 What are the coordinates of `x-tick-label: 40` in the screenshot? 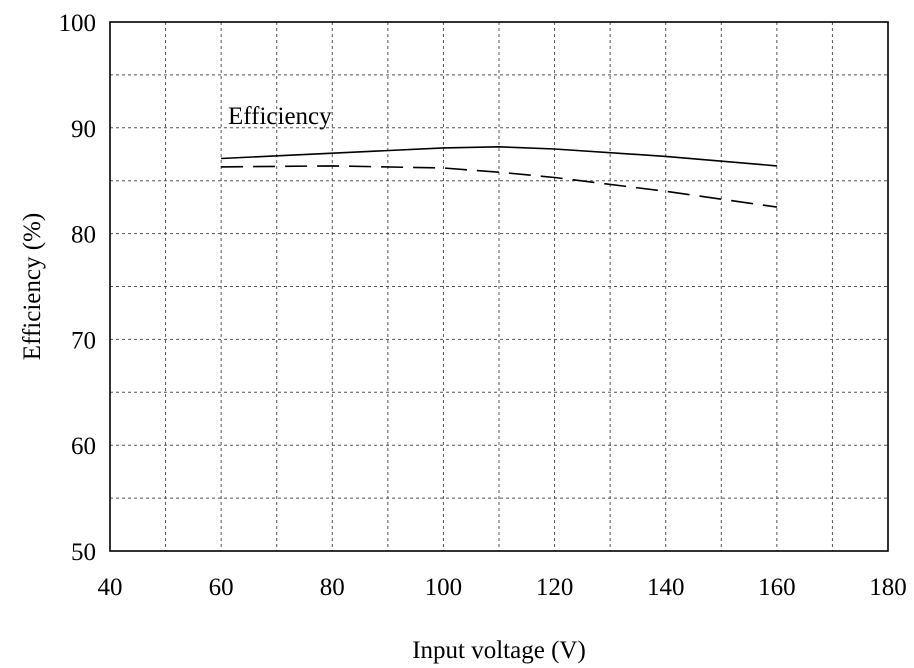 It's located at (110, 587).